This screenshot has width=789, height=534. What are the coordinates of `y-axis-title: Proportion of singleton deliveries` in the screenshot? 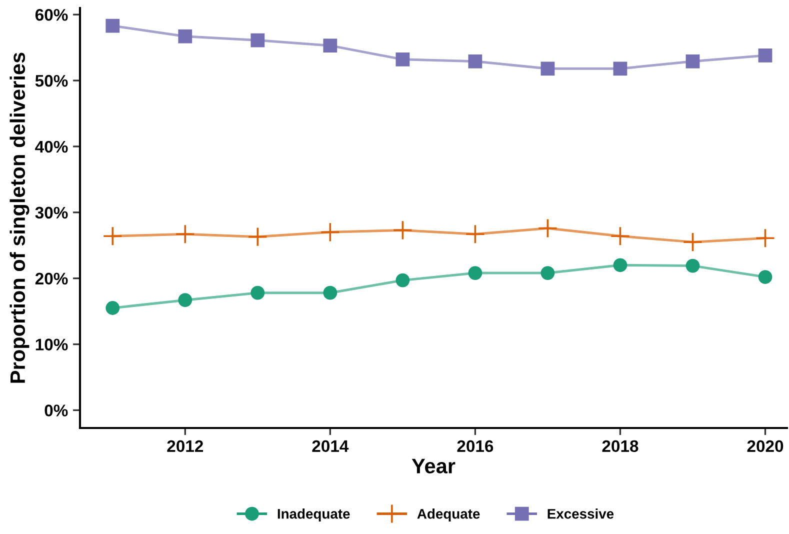 It's located at (20, 217).